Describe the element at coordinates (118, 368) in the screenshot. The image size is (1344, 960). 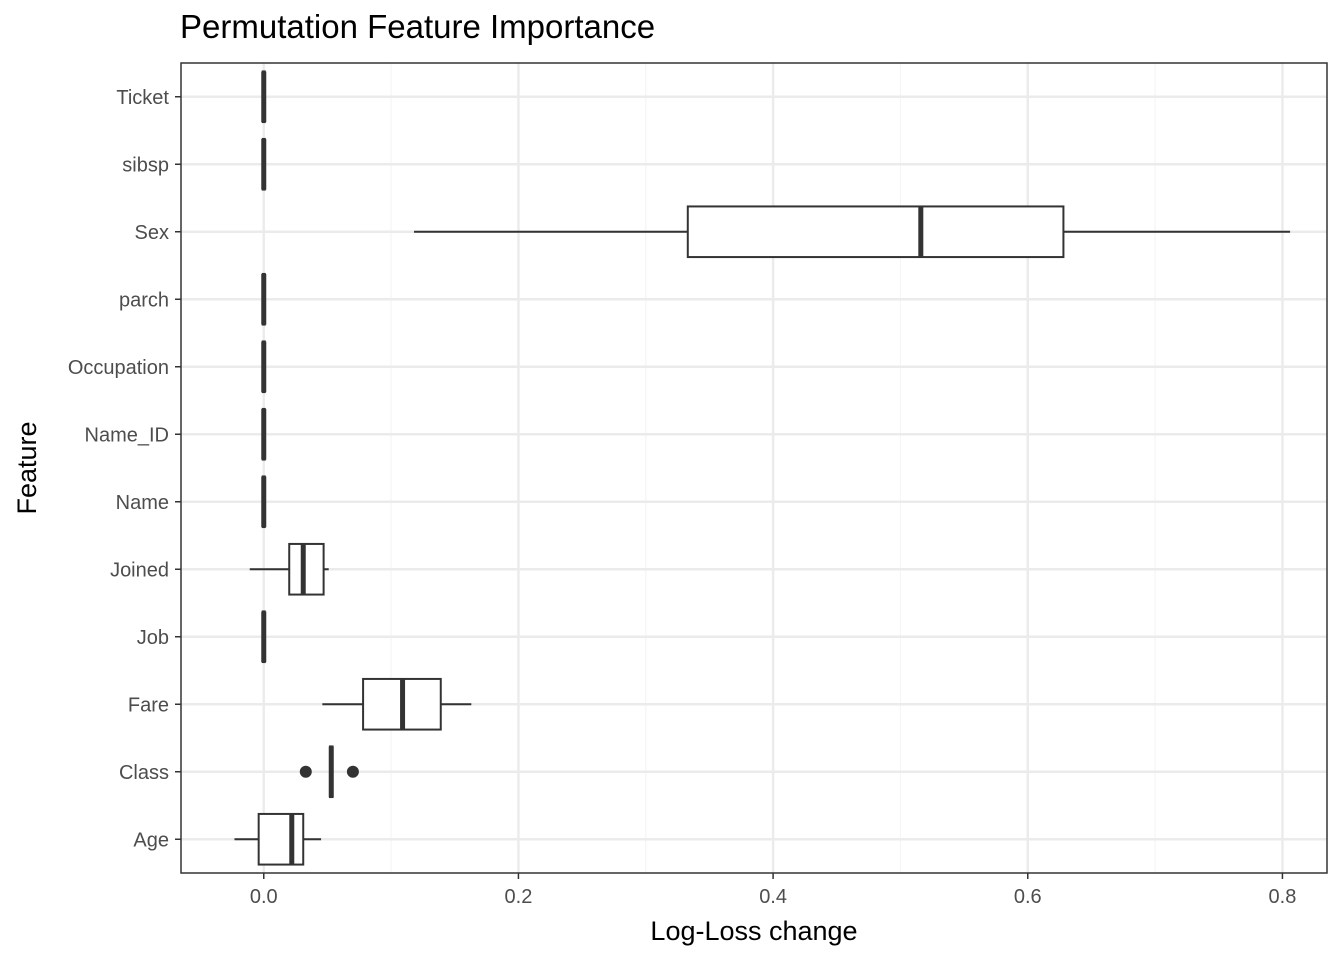
I see `y-tick-label: Occupation` at that location.